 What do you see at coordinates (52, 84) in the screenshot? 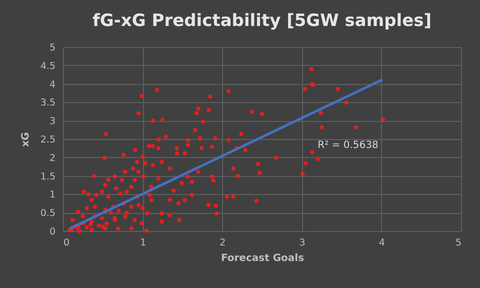
I see `y-tick-label: 4` at bounding box center [52, 84].